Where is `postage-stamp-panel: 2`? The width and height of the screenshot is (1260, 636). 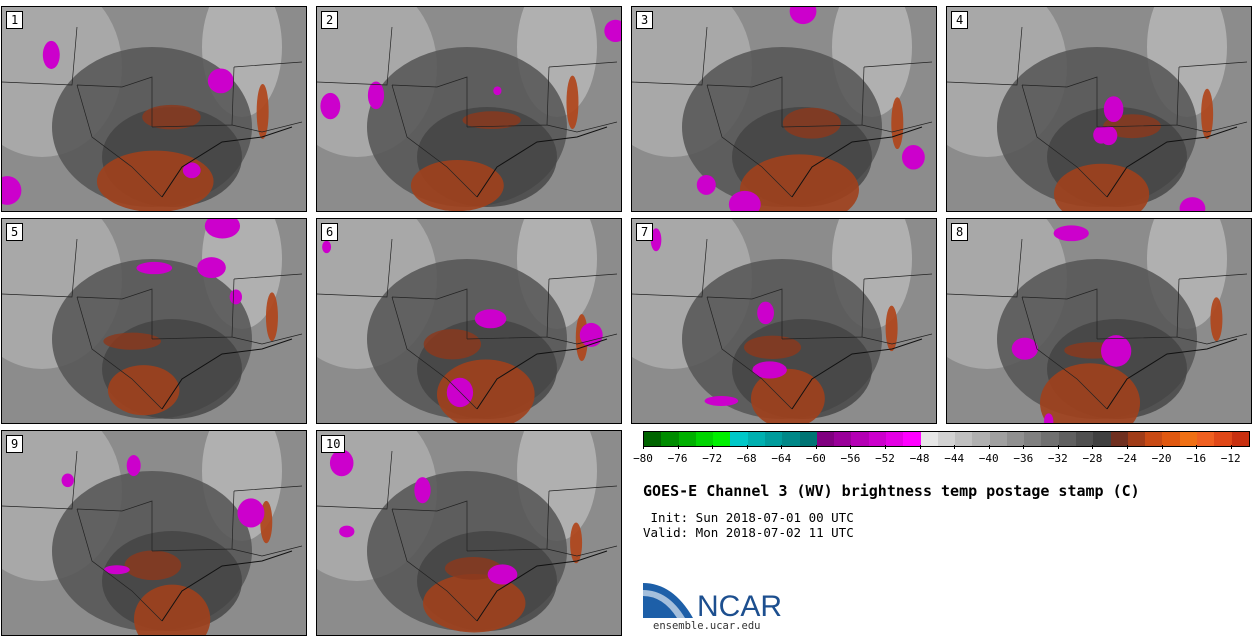 postage-stamp-panel: 2 is located at coordinates (469, 109).